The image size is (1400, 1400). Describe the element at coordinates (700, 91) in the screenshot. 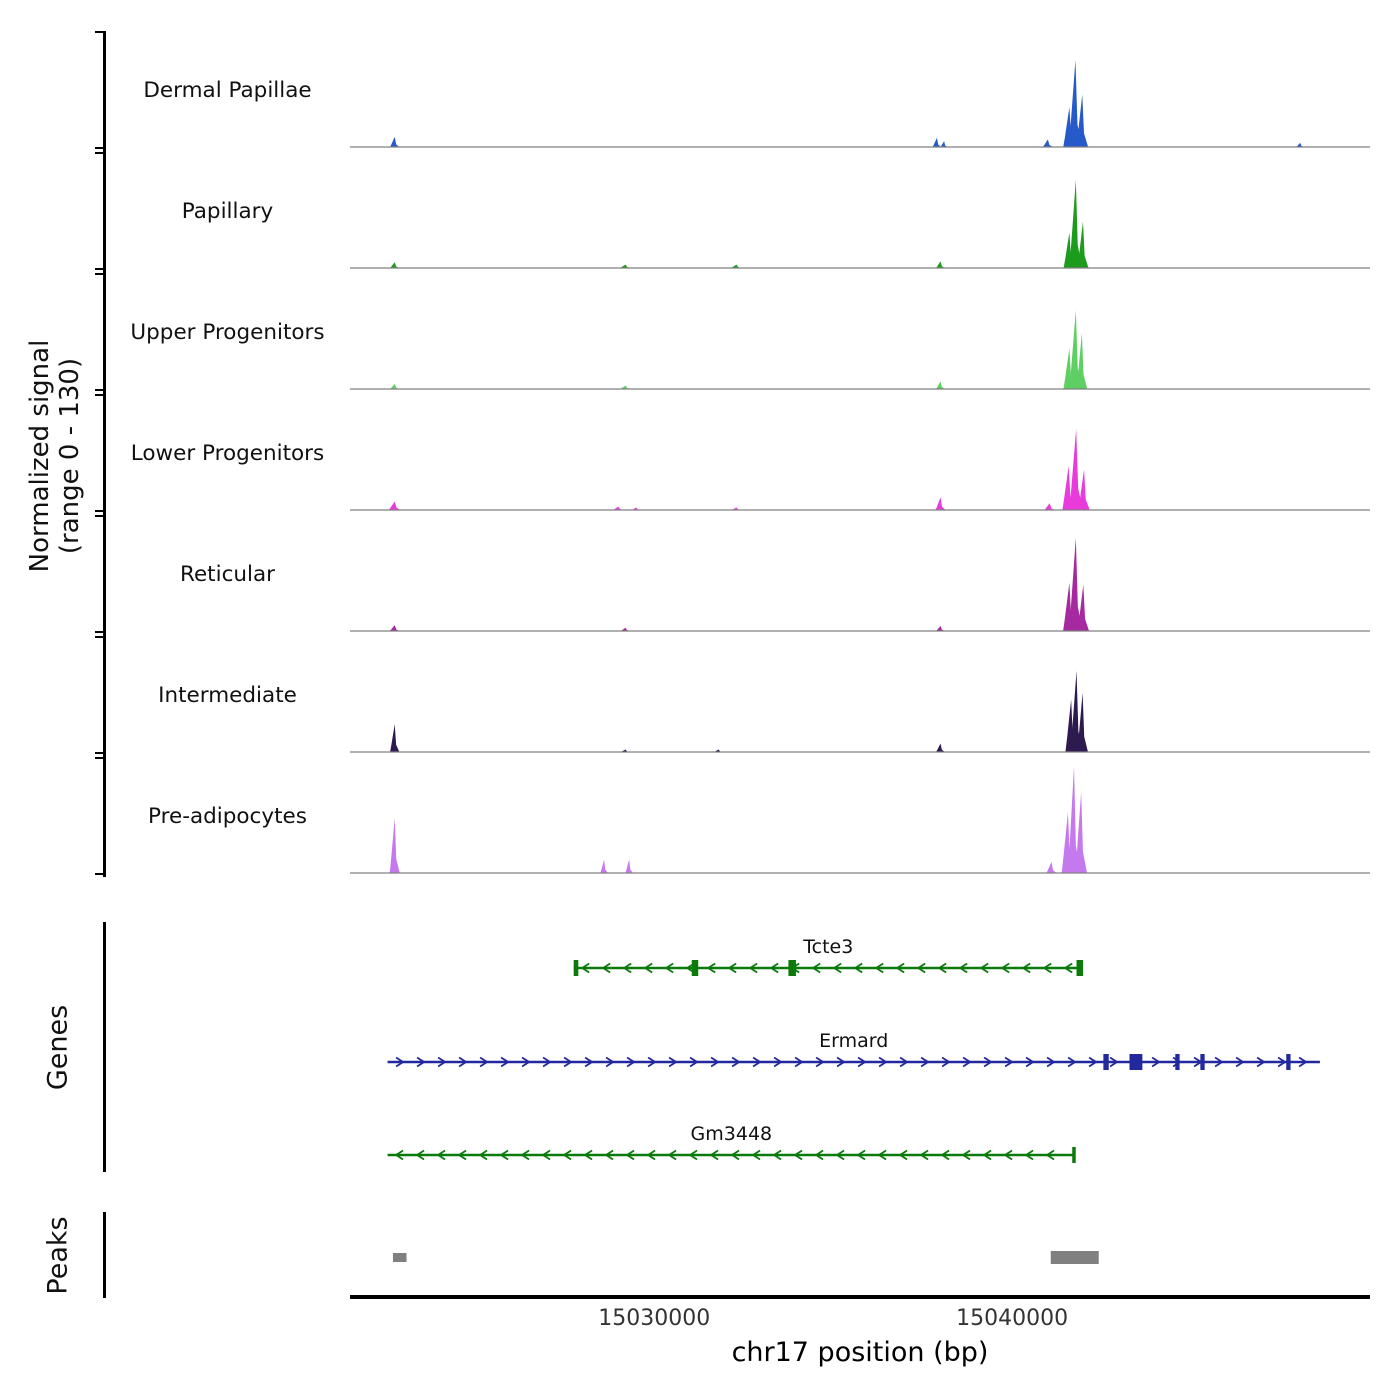

I see `signal-track-row: Dermal Papillae` at that location.